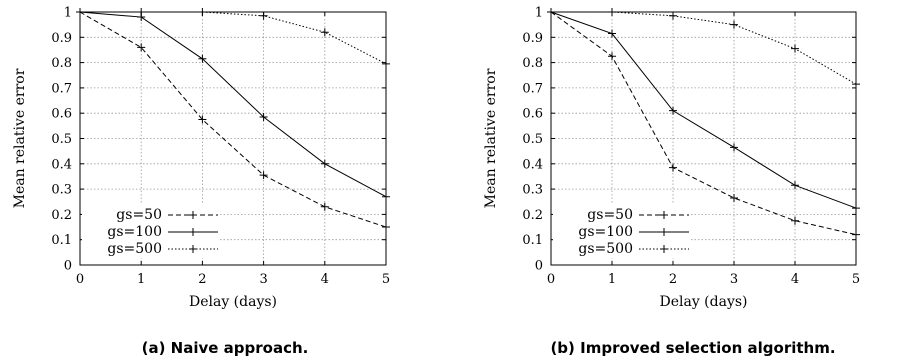 Image resolution: width=914 pixels, height=364 pixels. I want to click on subfigure-caption: (b) Improved selection algorithm., so click(692, 348).